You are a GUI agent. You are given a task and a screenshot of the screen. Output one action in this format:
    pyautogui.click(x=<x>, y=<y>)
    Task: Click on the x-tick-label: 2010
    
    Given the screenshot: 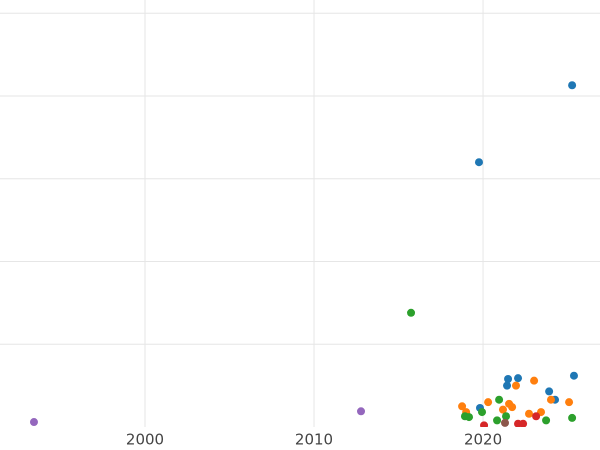 What is the action you would take?
    pyautogui.click(x=314, y=440)
    